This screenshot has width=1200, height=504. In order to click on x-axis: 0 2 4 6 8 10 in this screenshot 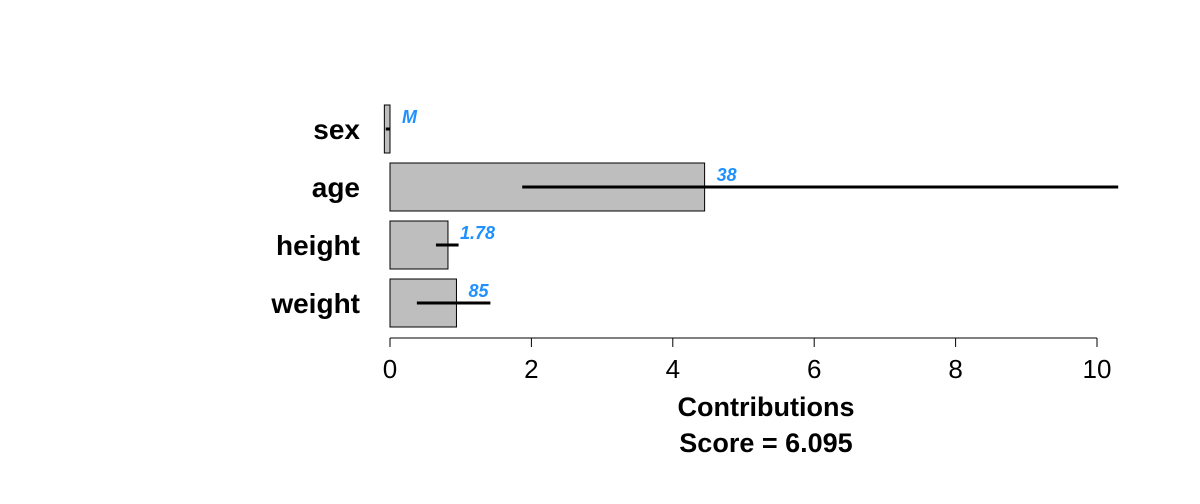, I will do `click(747, 360)`.